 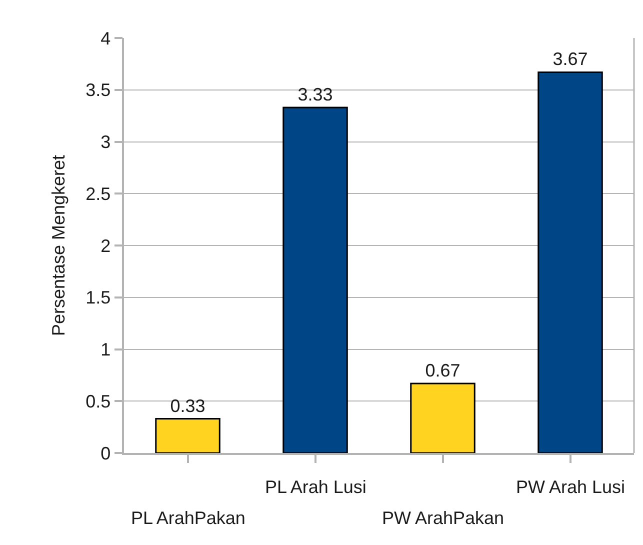 I want to click on y-tick-label: 0.5, so click(x=98, y=401).